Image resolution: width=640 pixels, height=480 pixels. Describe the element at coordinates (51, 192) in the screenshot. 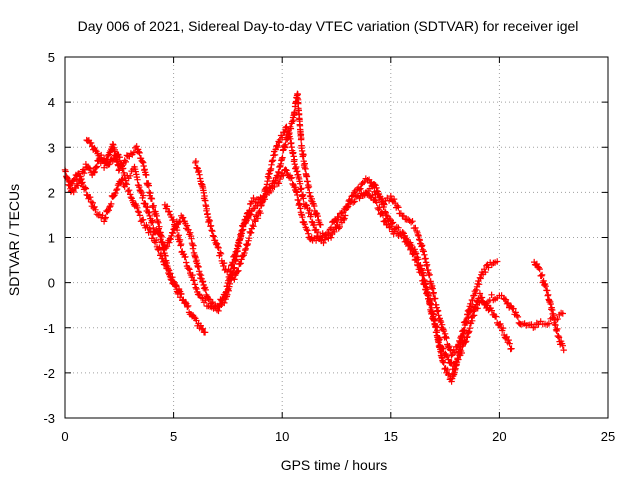

I see `y-tick-label: 2` at that location.